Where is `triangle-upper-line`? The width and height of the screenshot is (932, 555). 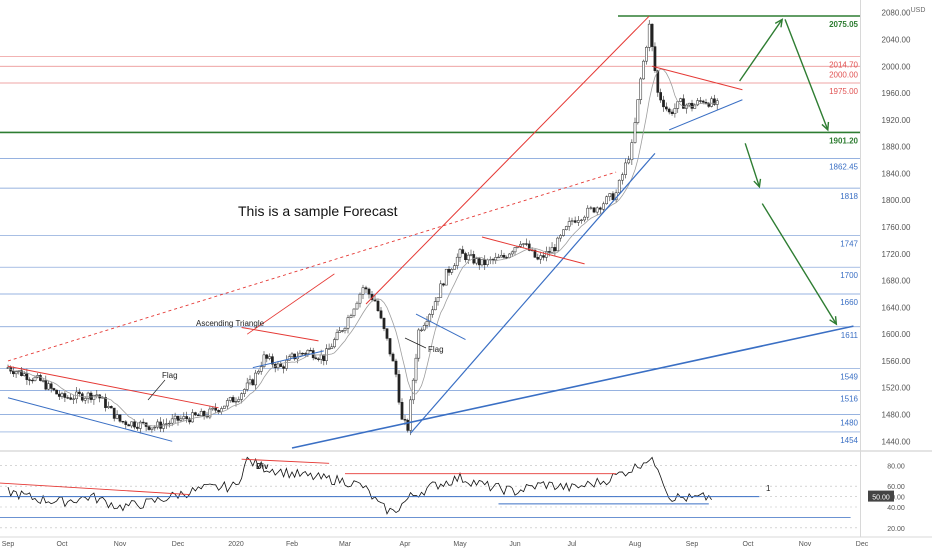 triangle-upper-line is located at coordinates (290, 304).